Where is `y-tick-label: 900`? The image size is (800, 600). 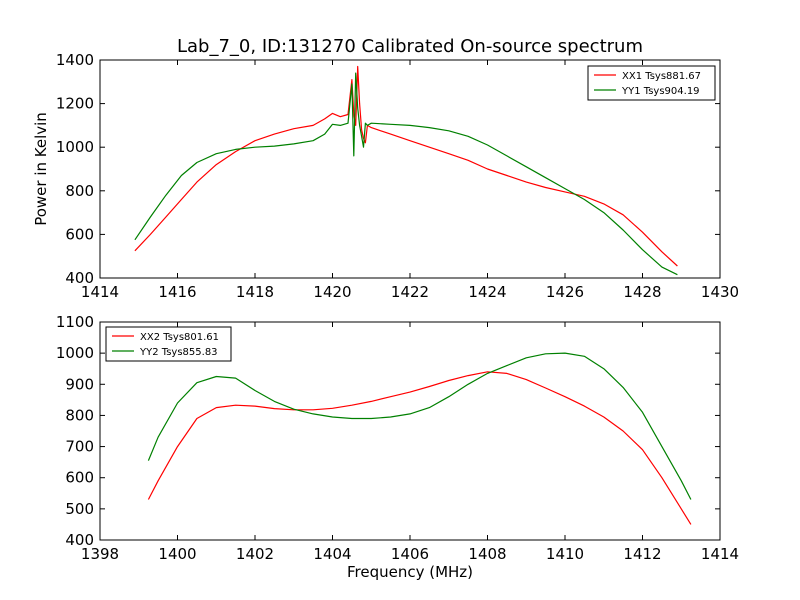
y-tick-label: 900 is located at coordinates (79, 384).